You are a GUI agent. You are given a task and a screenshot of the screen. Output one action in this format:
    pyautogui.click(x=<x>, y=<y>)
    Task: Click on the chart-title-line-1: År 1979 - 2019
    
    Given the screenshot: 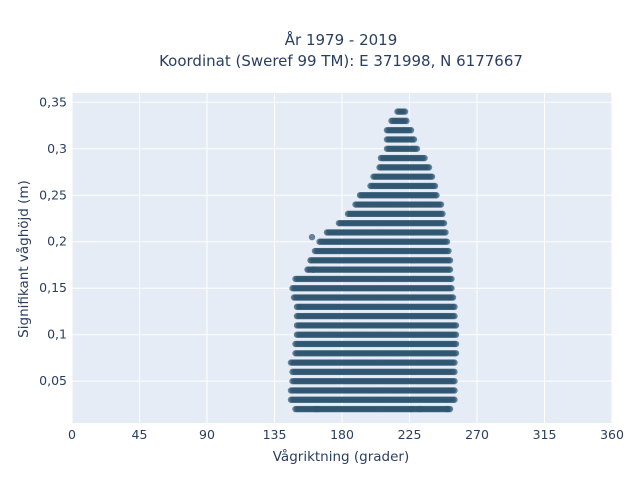 What is the action you would take?
    pyautogui.click(x=341, y=39)
    